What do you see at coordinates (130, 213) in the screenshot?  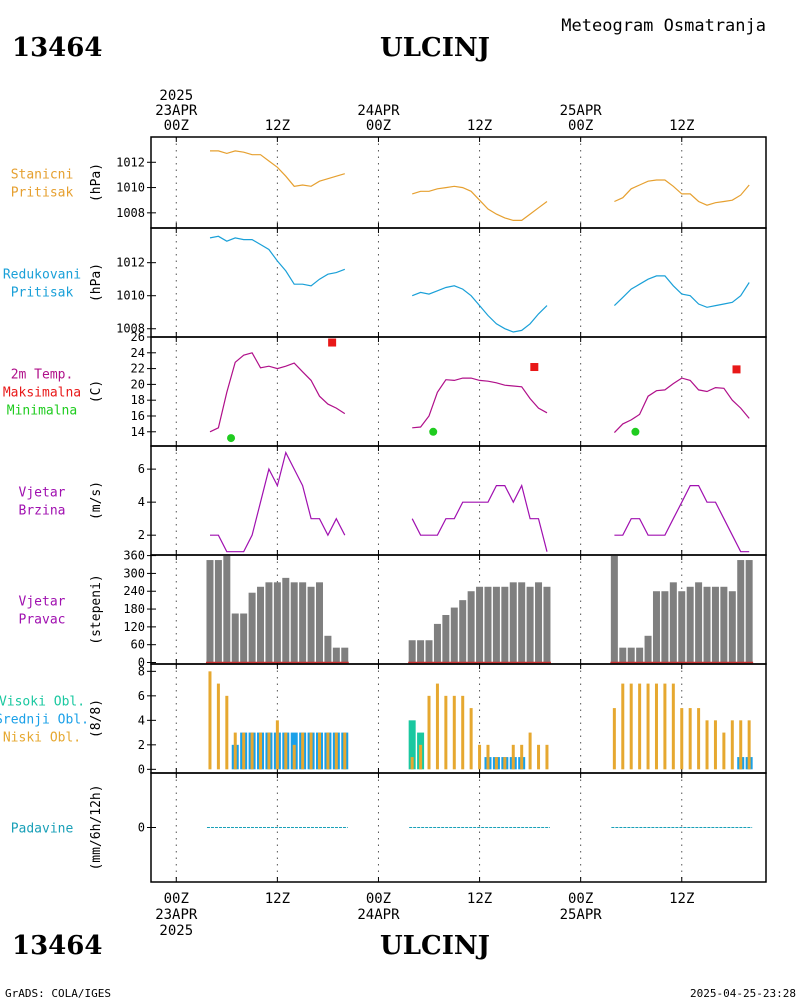 I see `y-tick-label: 1008` at bounding box center [130, 213].